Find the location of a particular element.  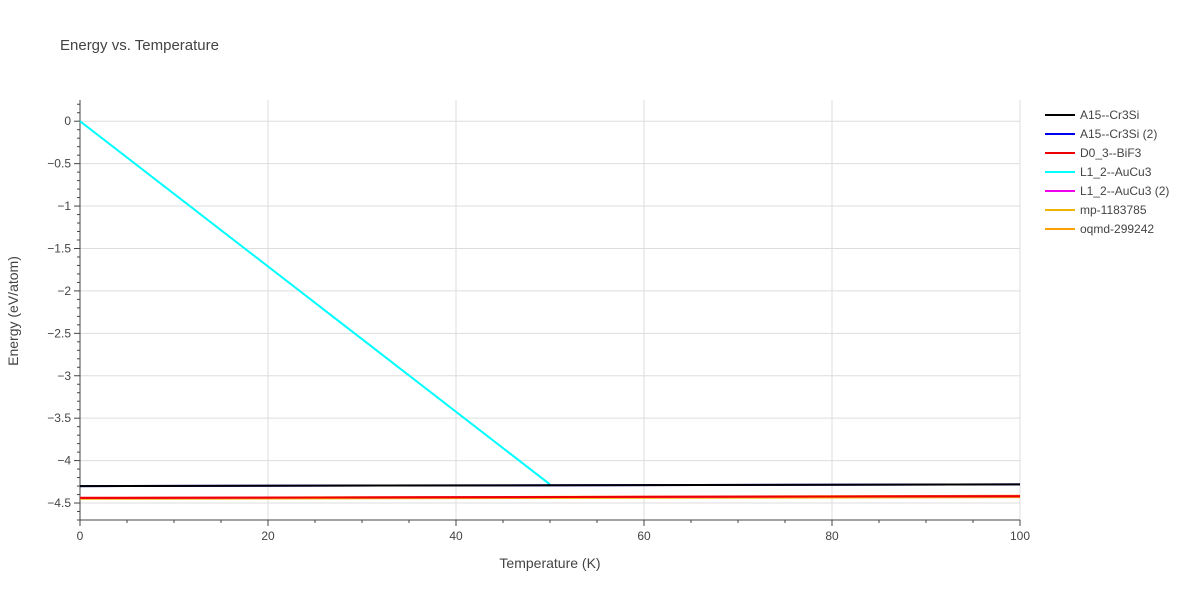

x-axis-title: Temperature (K) is located at coordinates (549, 563).